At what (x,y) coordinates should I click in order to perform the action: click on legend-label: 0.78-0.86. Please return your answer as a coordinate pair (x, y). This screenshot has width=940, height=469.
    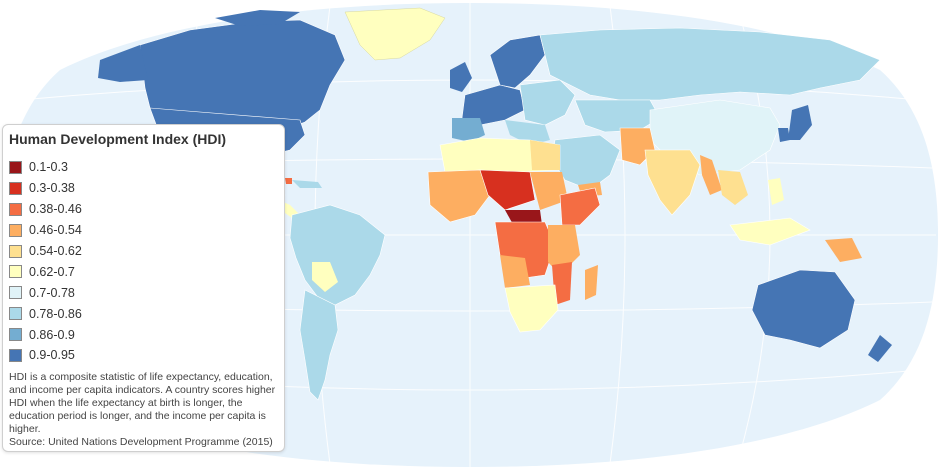
    Looking at the image, I should click on (55, 313).